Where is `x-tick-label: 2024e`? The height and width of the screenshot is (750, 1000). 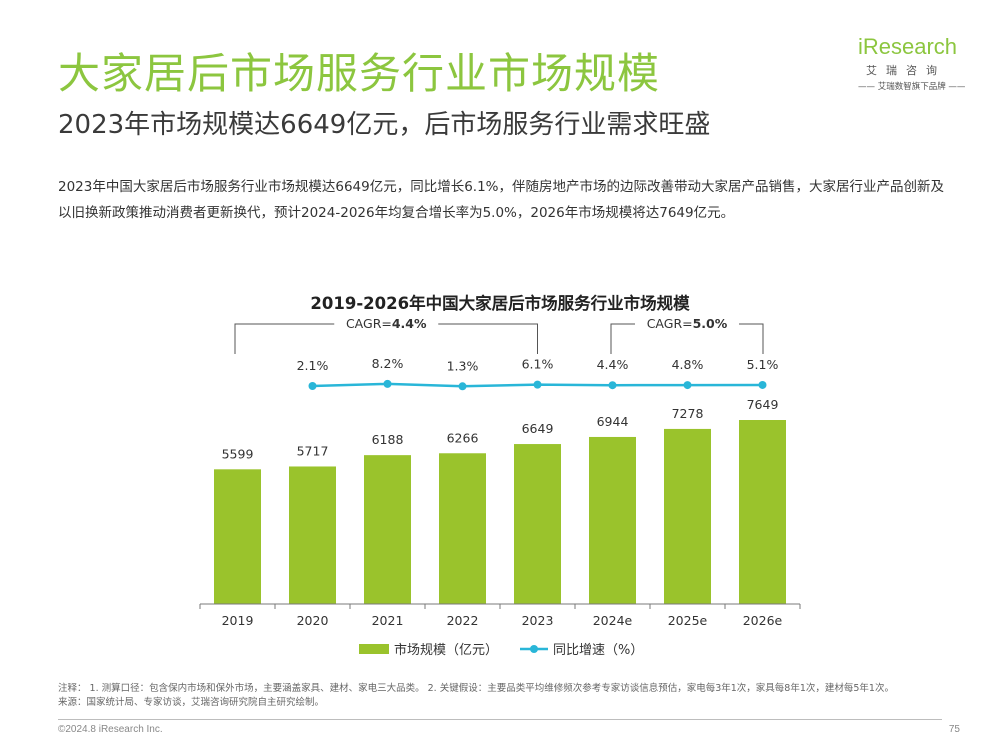 x-tick-label: 2024e is located at coordinates (613, 620).